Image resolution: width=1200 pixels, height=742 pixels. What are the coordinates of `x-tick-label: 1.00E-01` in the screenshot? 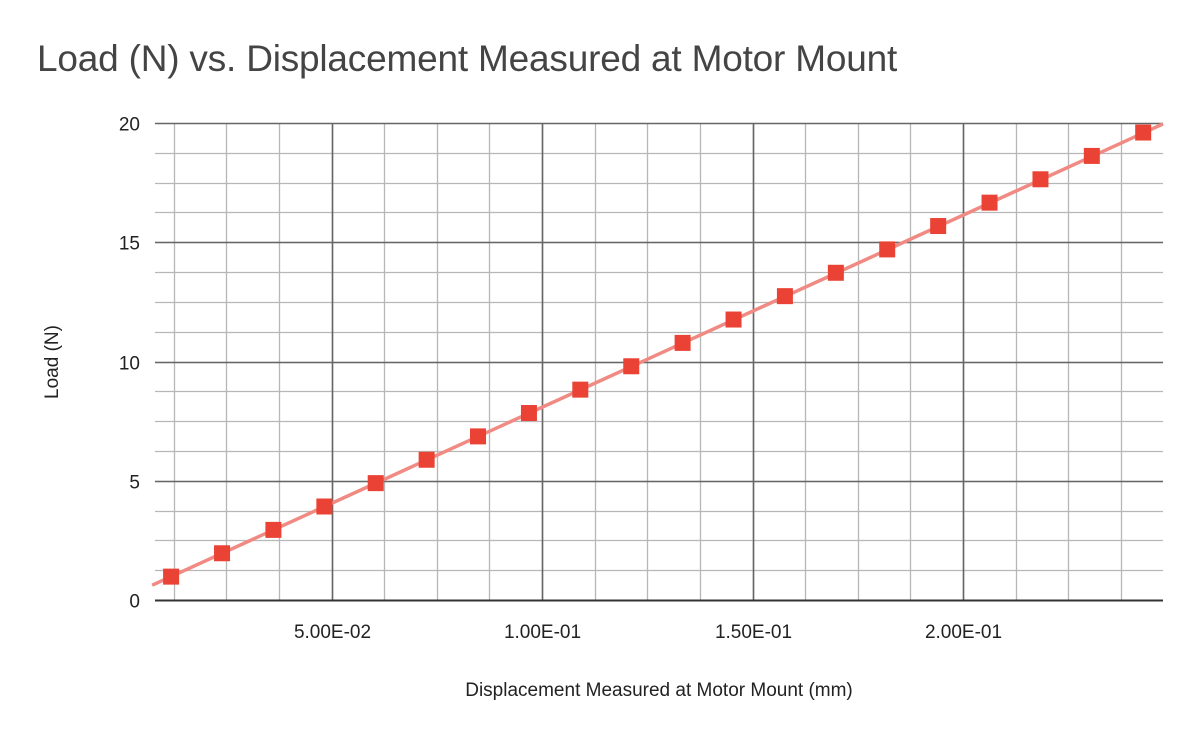 It's located at (542, 632).